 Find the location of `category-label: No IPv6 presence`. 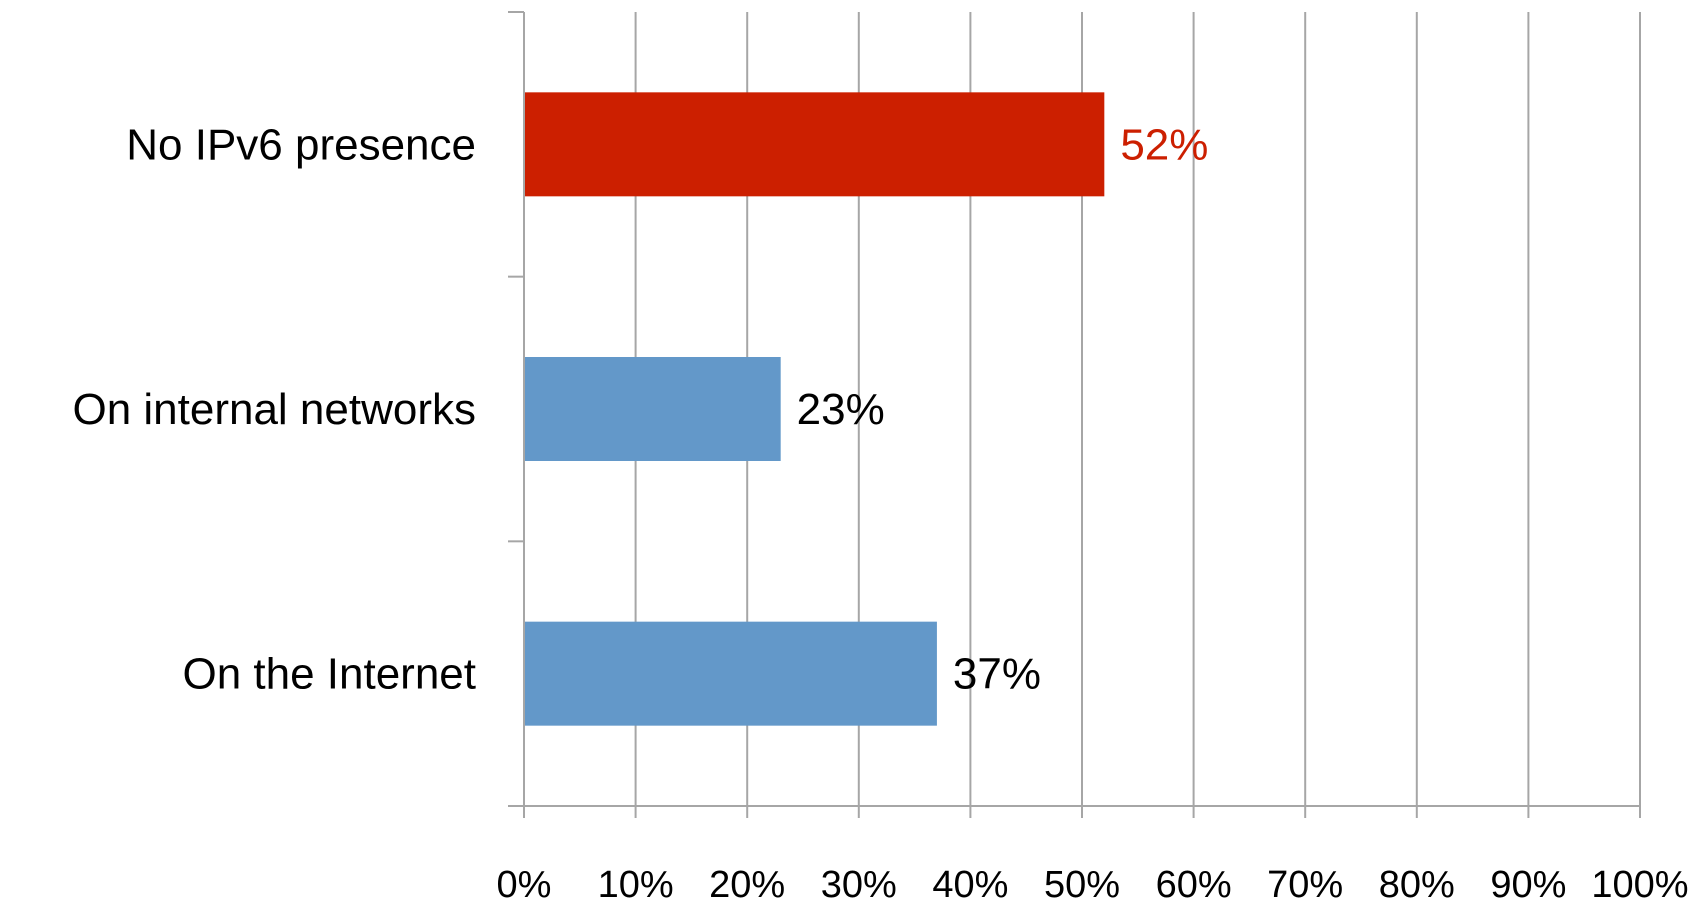

category-label: No IPv6 presence is located at coordinates (301, 144).